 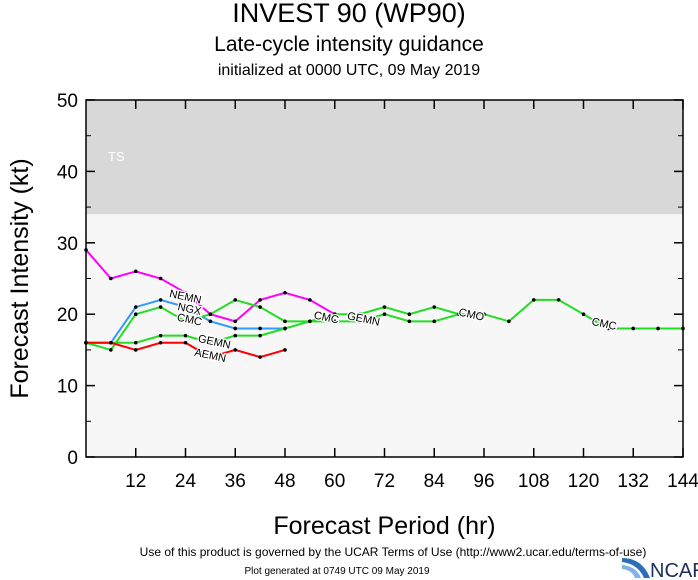 What do you see at coordinates (349, 70) in the screenshot?
I see `init-time: initialized at 0000 UTC, 09 May 2019` at bounding box center [349, 70].